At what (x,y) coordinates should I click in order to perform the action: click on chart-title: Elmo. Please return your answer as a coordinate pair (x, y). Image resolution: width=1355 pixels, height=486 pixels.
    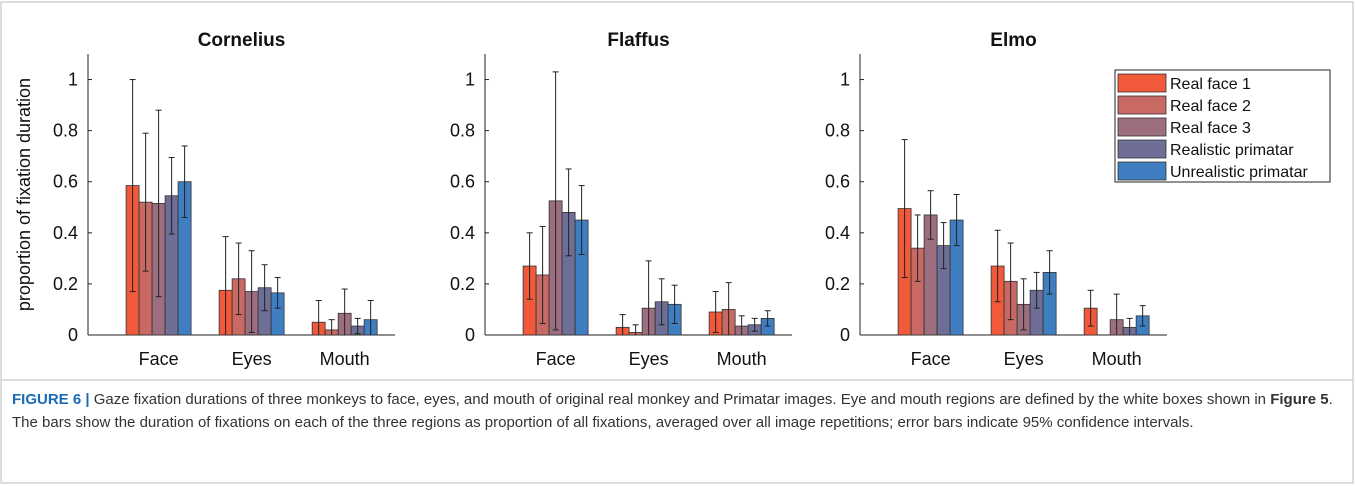
    Looking at the image, I should click on (1013, 40).